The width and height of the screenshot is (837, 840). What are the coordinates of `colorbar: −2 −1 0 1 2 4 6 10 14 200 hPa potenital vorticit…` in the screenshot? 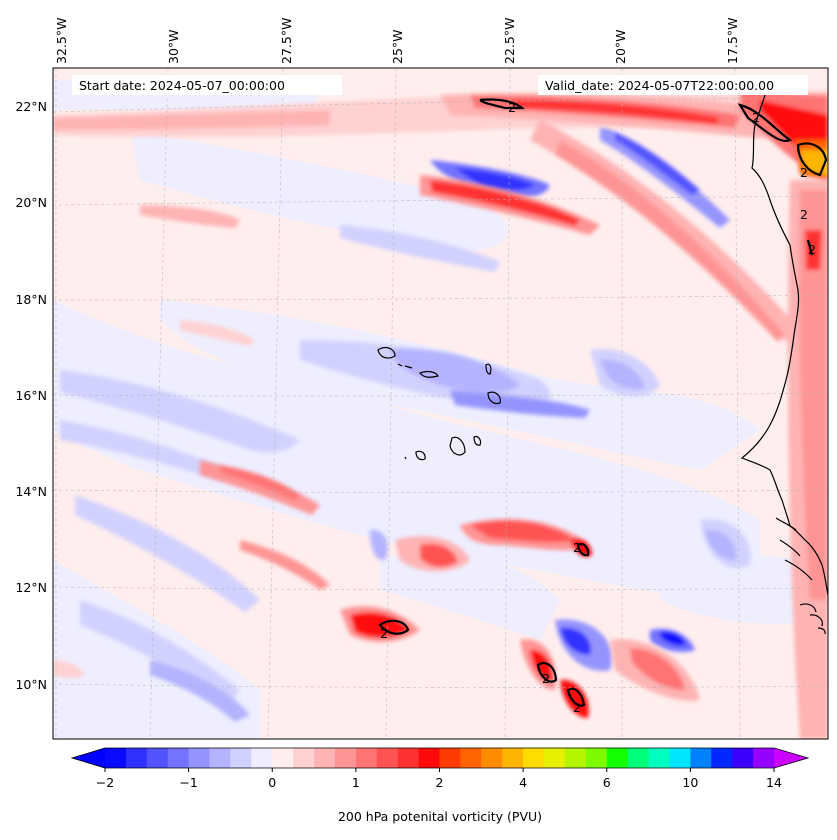 It's located at (440, 785).